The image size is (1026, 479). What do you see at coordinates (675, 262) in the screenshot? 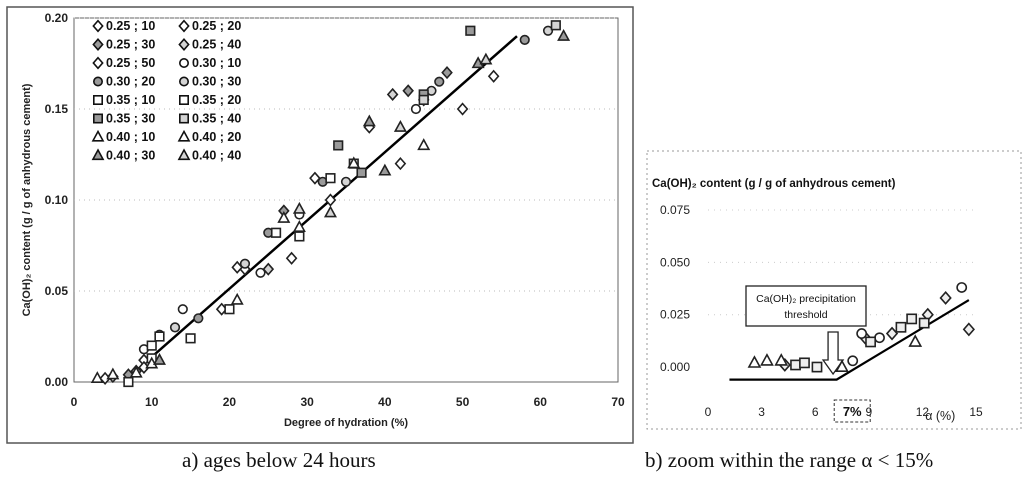
I see `chart-b-y-tick-label: 0.050` at bounding box center [675, 262].